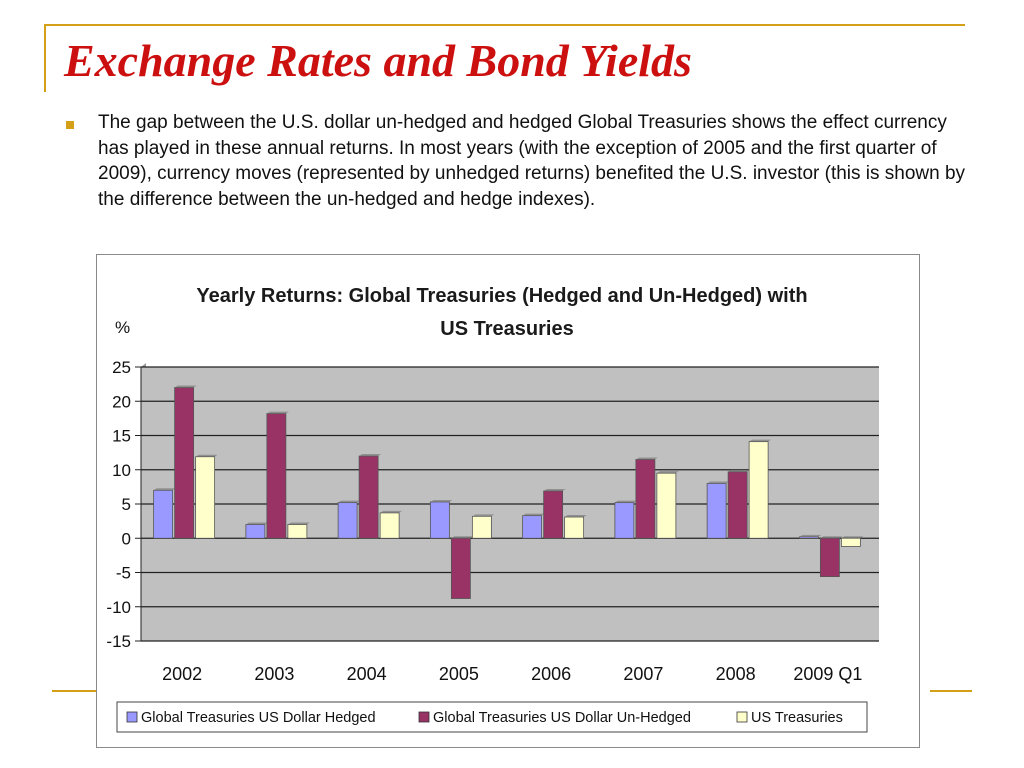 Image resolution: width=1024 pixels, height=768 pixels. Describe the element at coordinates (951, 691) in the screenshot. I see `bottom-right-accent-line` at that location.